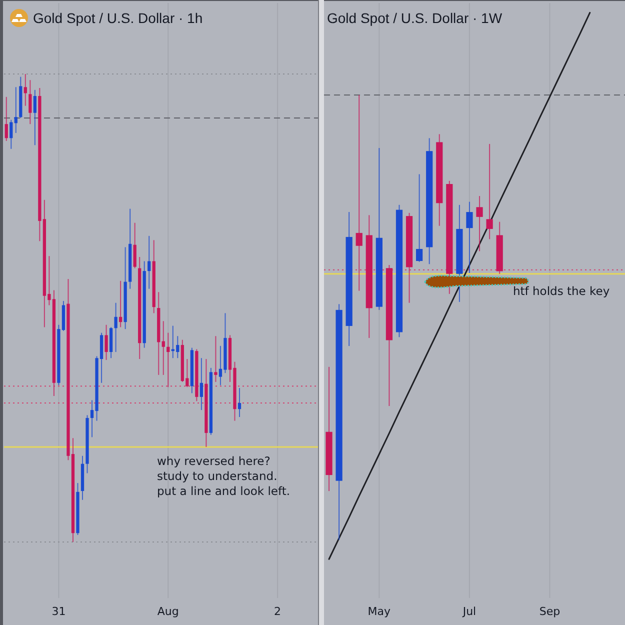 This screenshot has width=625, height=625. Describe the element at coordinates (469, 611) in the screenshot. I see `x-tick-label: Jul` at that location.